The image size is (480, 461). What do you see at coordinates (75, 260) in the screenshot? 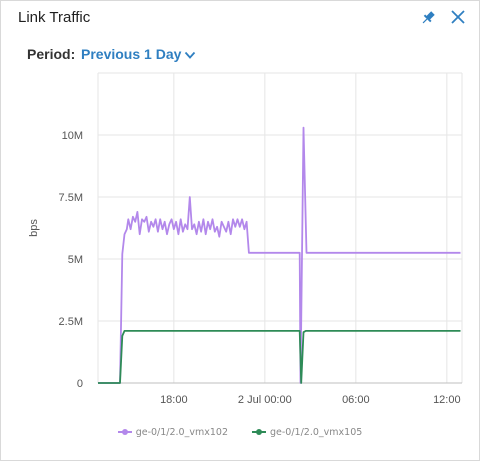
I see `y-tick-label: 5M` at bounding box center [75, 260].